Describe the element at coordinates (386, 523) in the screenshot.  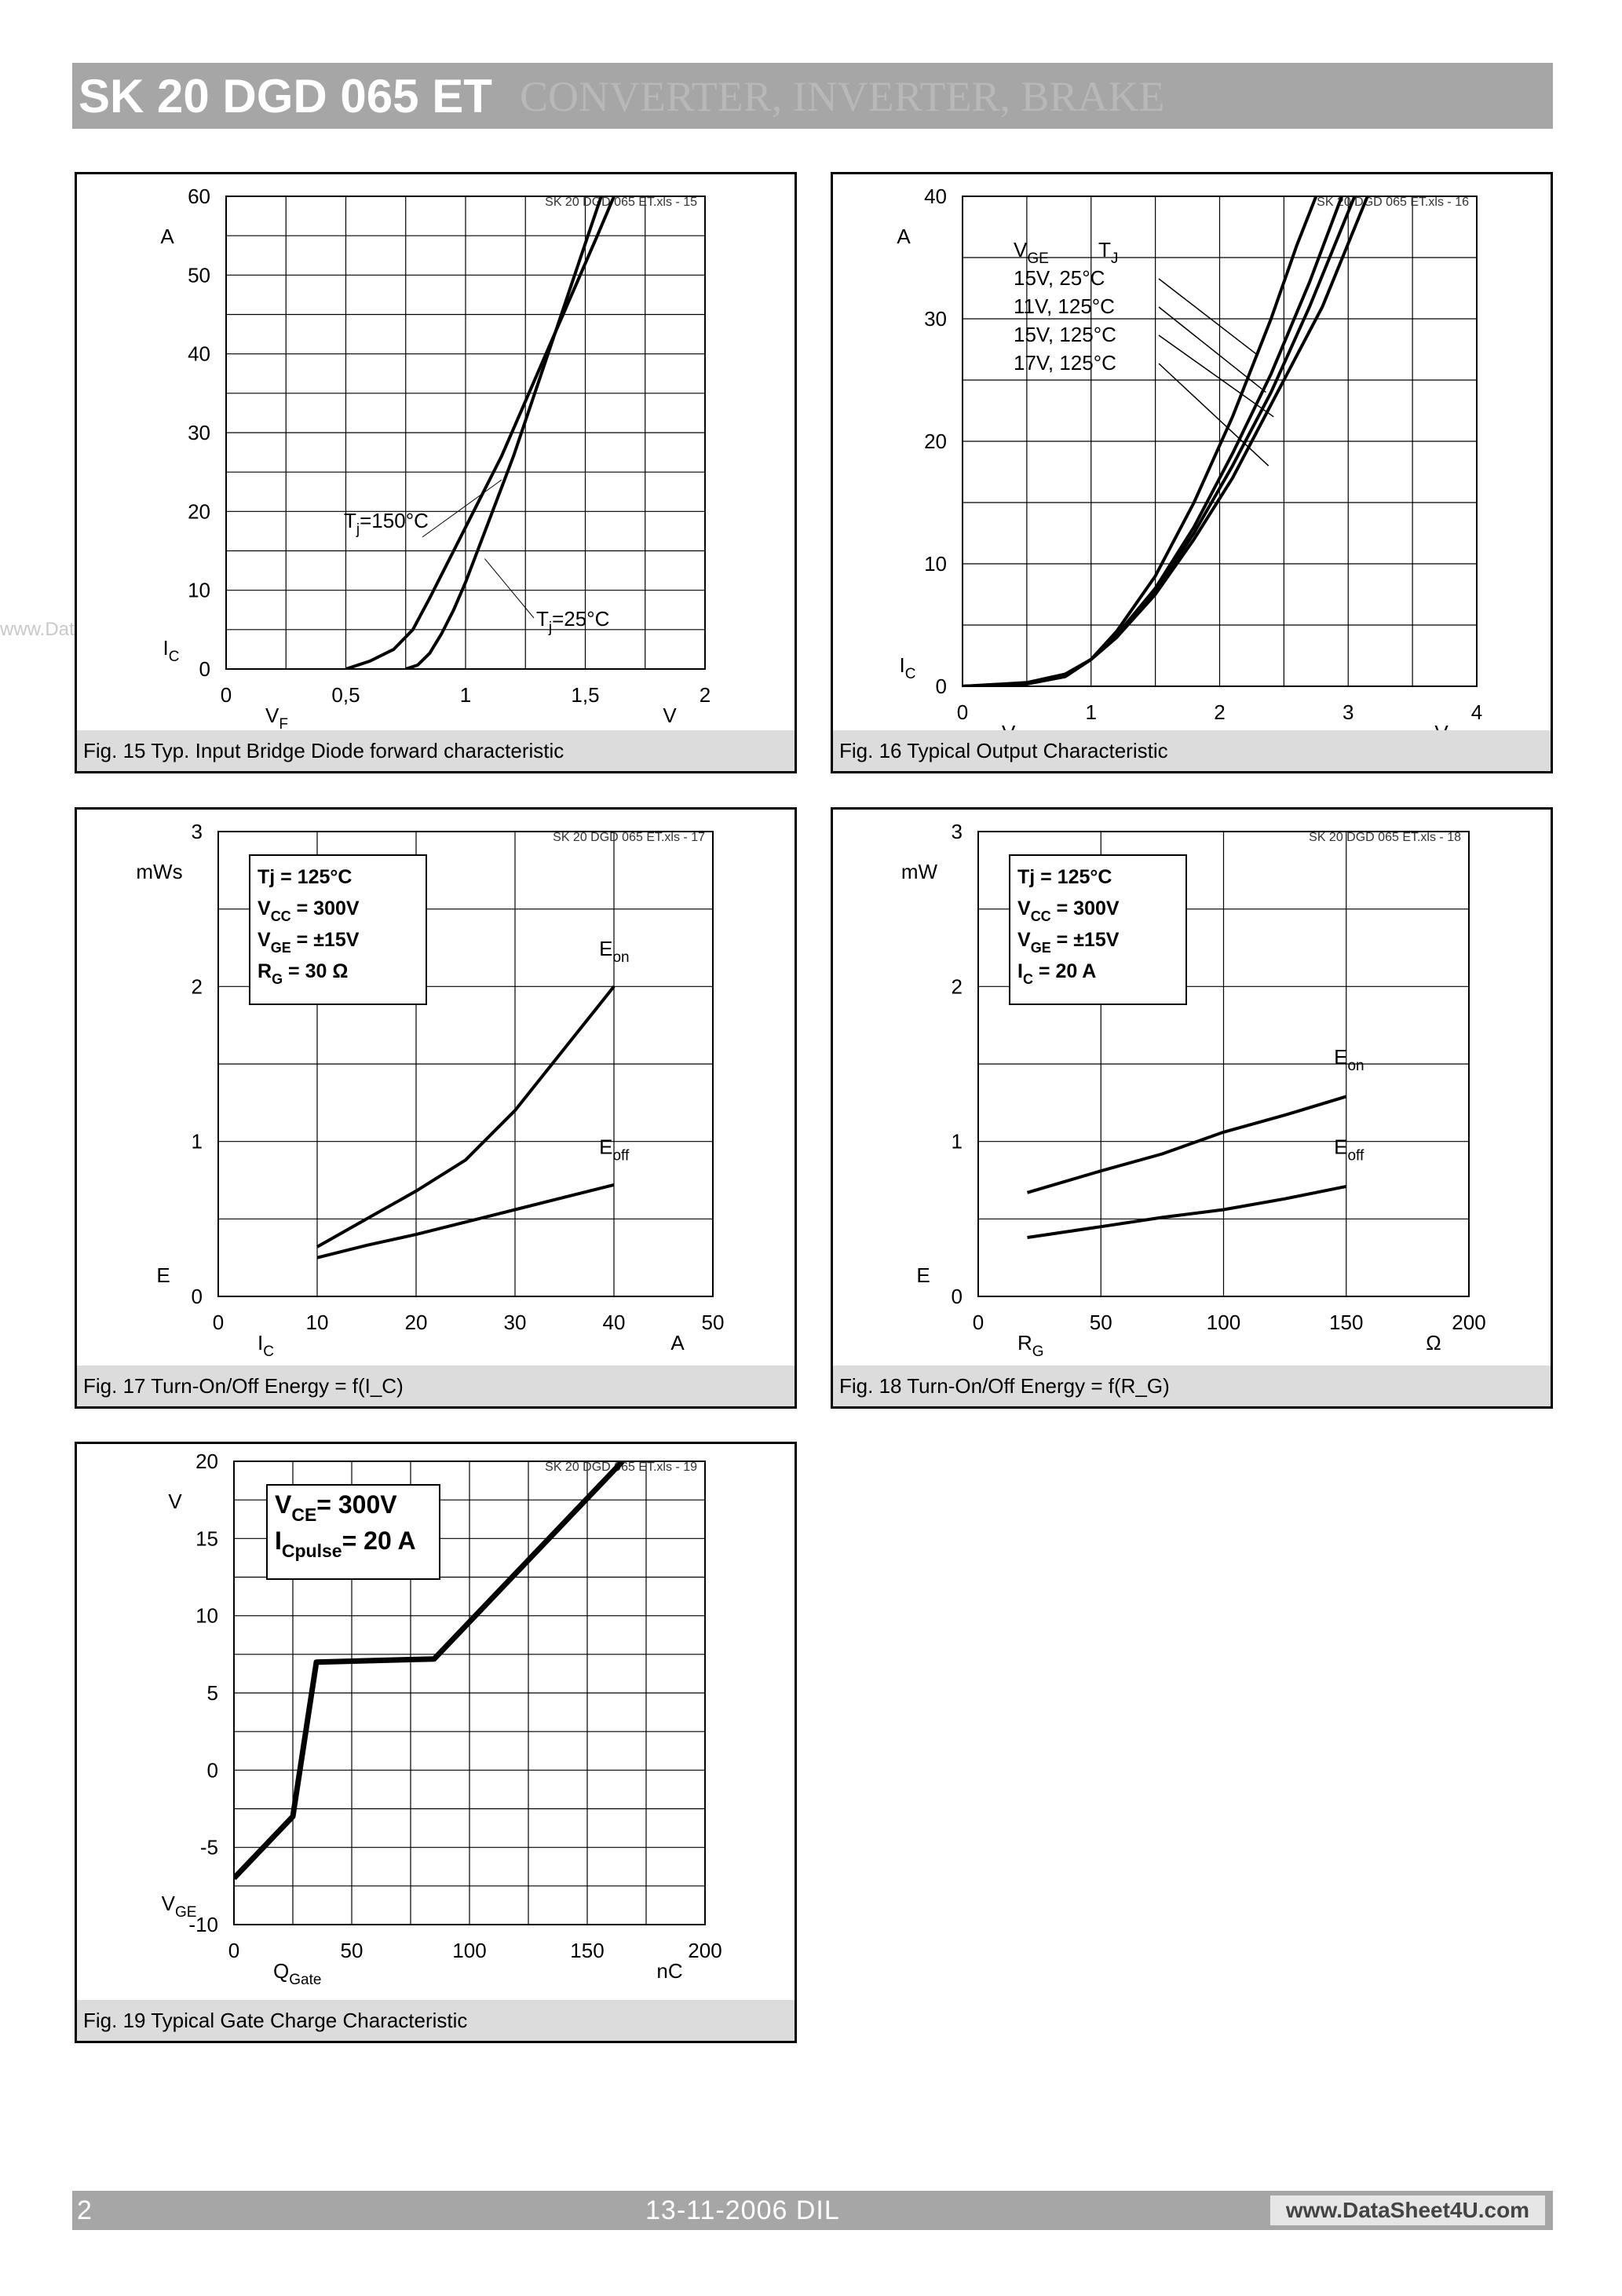
I see `series-label-tj150: Tj=150°C` at that location.